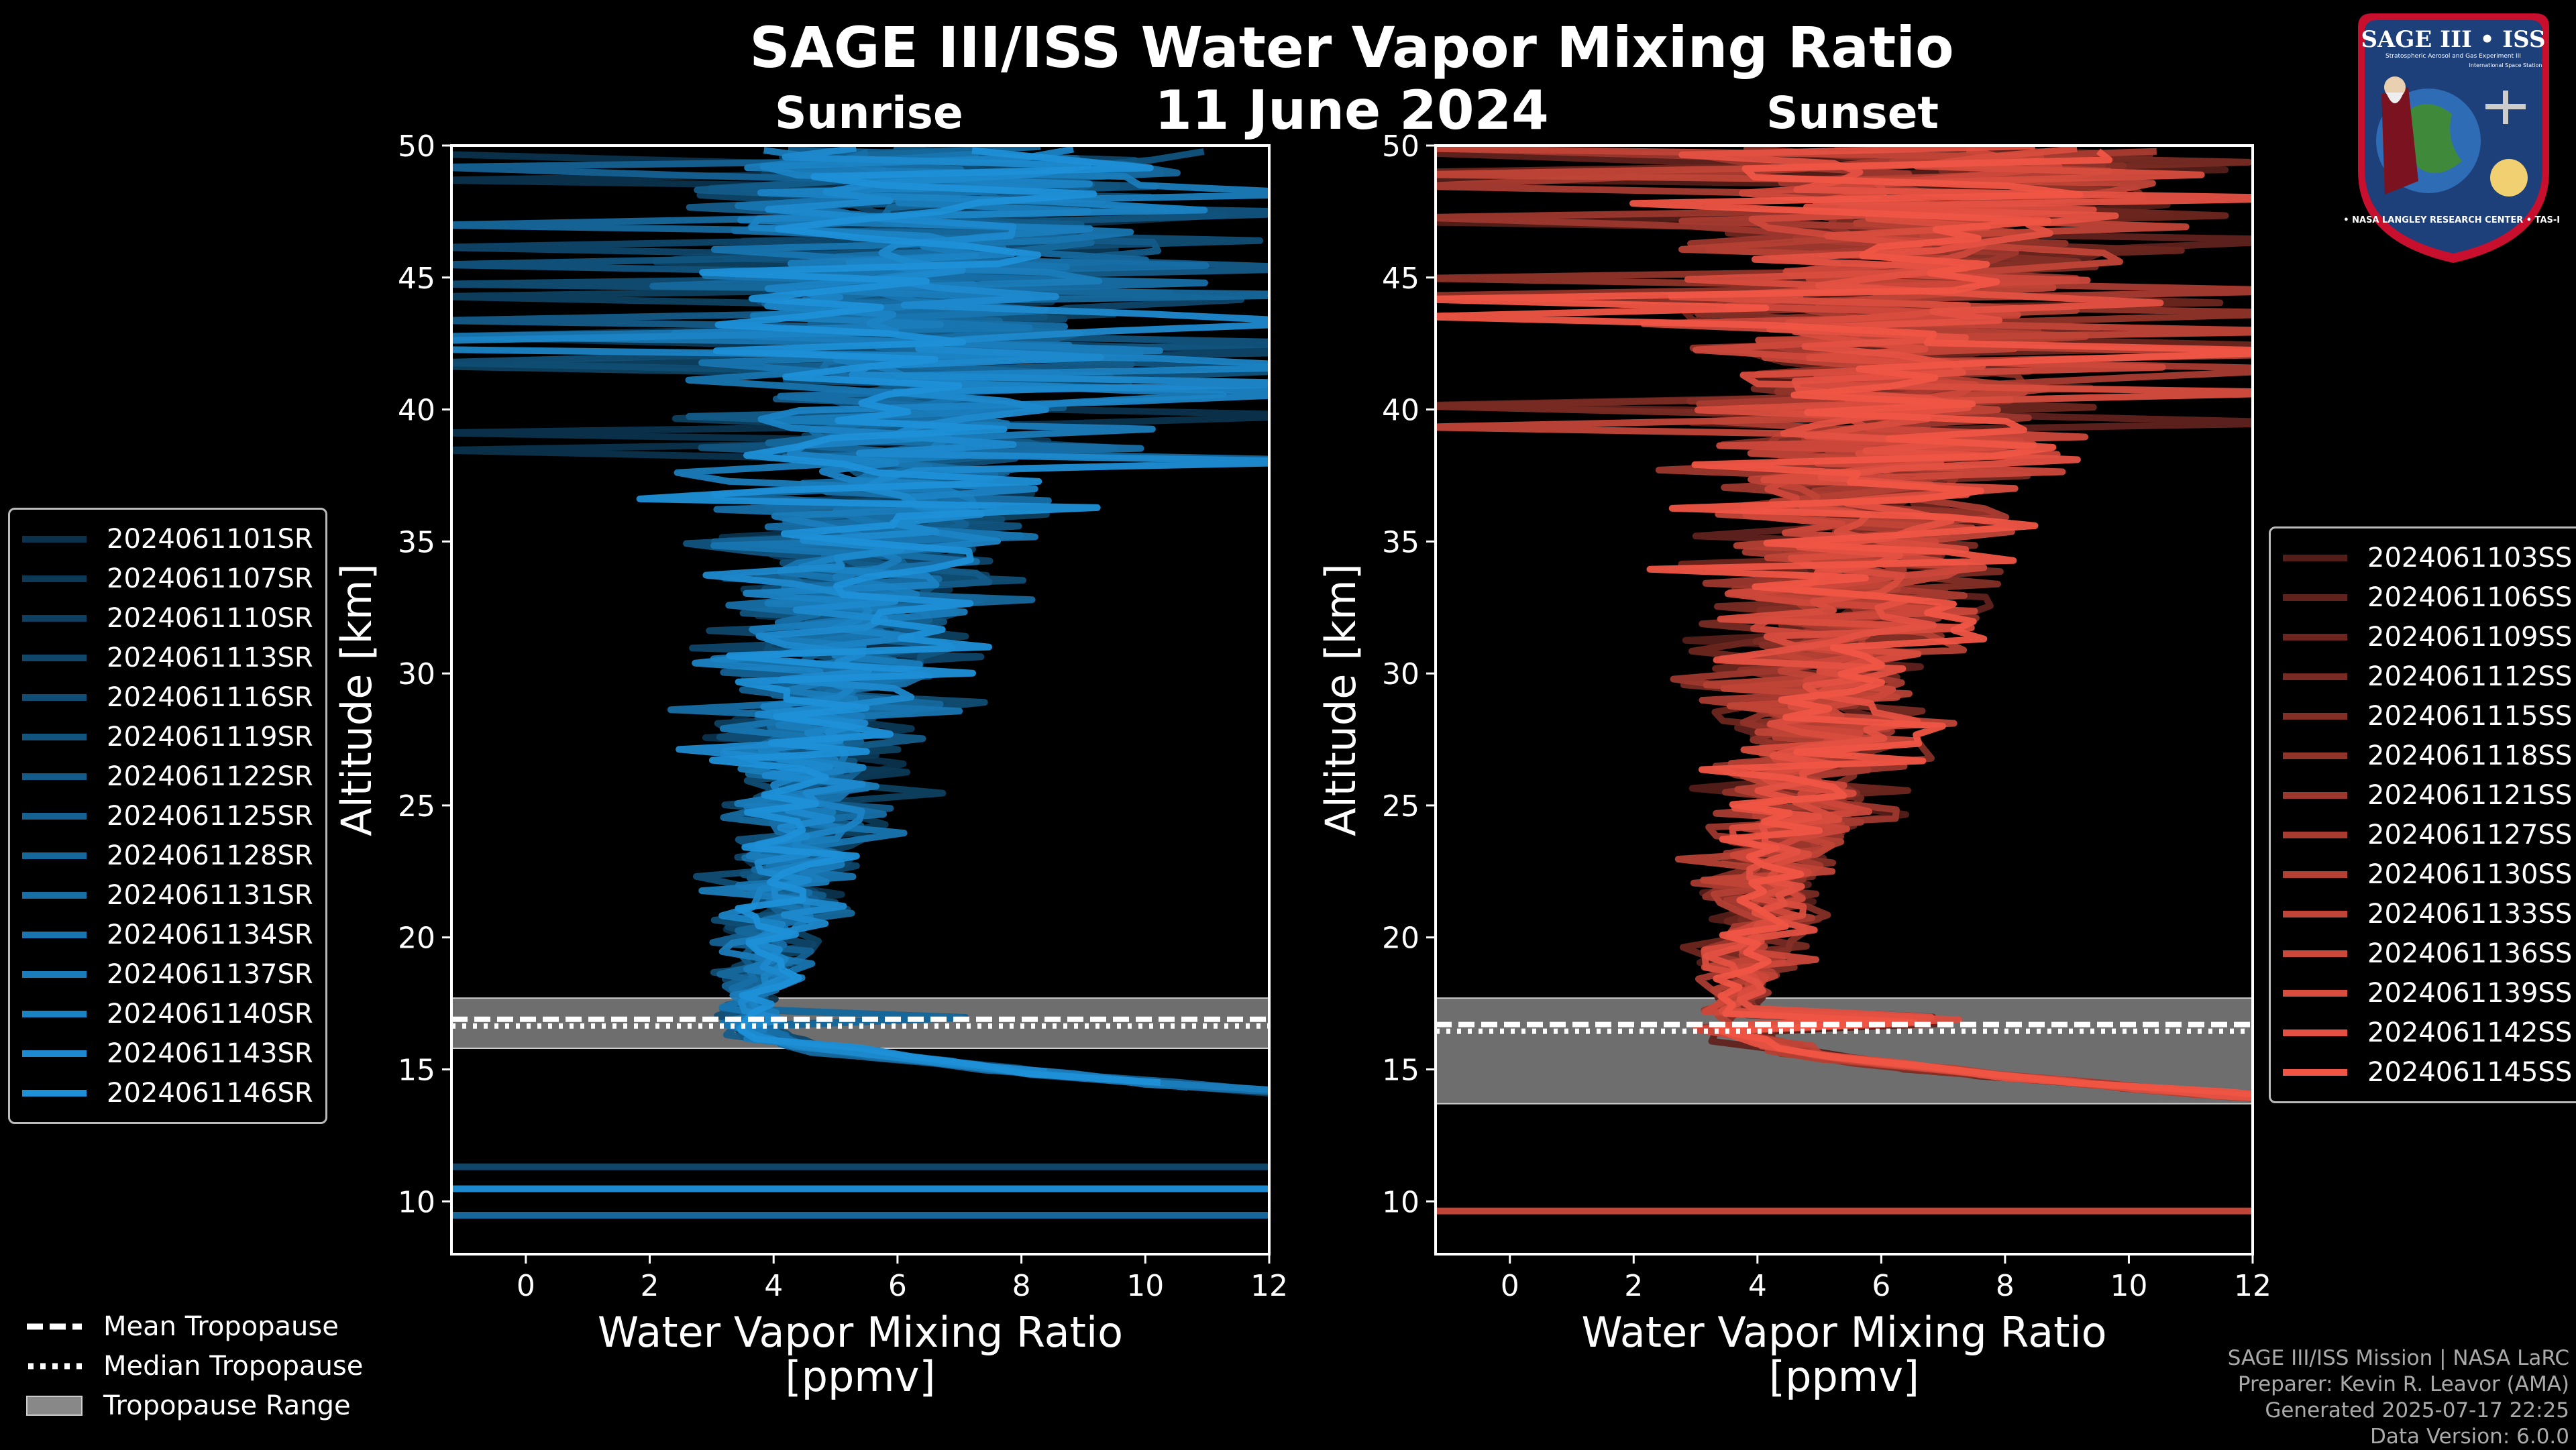 This screenshot has width=2576, height=1450. I want to click on y-tick-label: 20, so click(416, 939).